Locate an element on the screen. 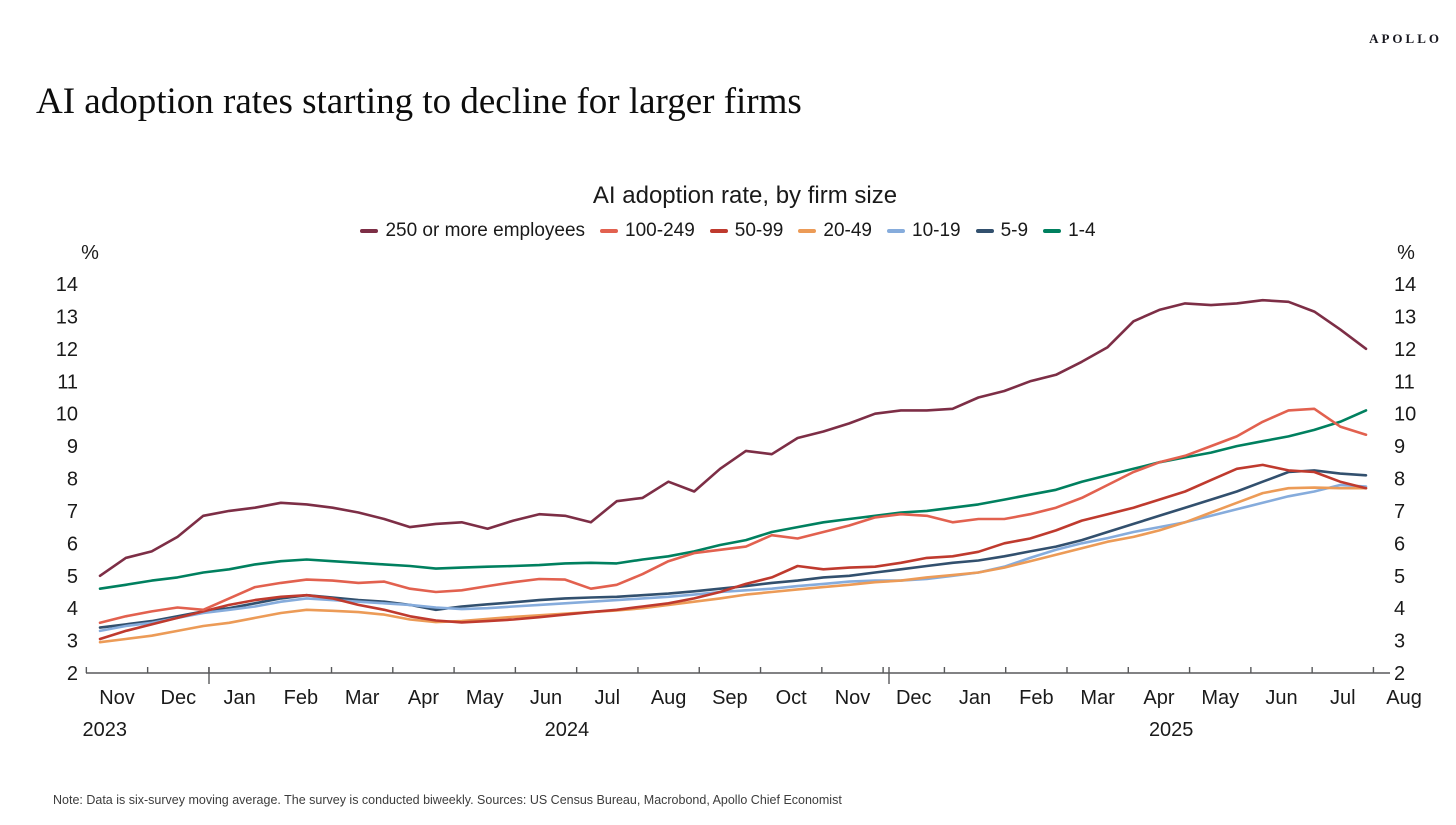 Image resolution: width=1456 pixels, height=825 pixels. y-tick-label-left: 7 is located at coordinates (72, 512).